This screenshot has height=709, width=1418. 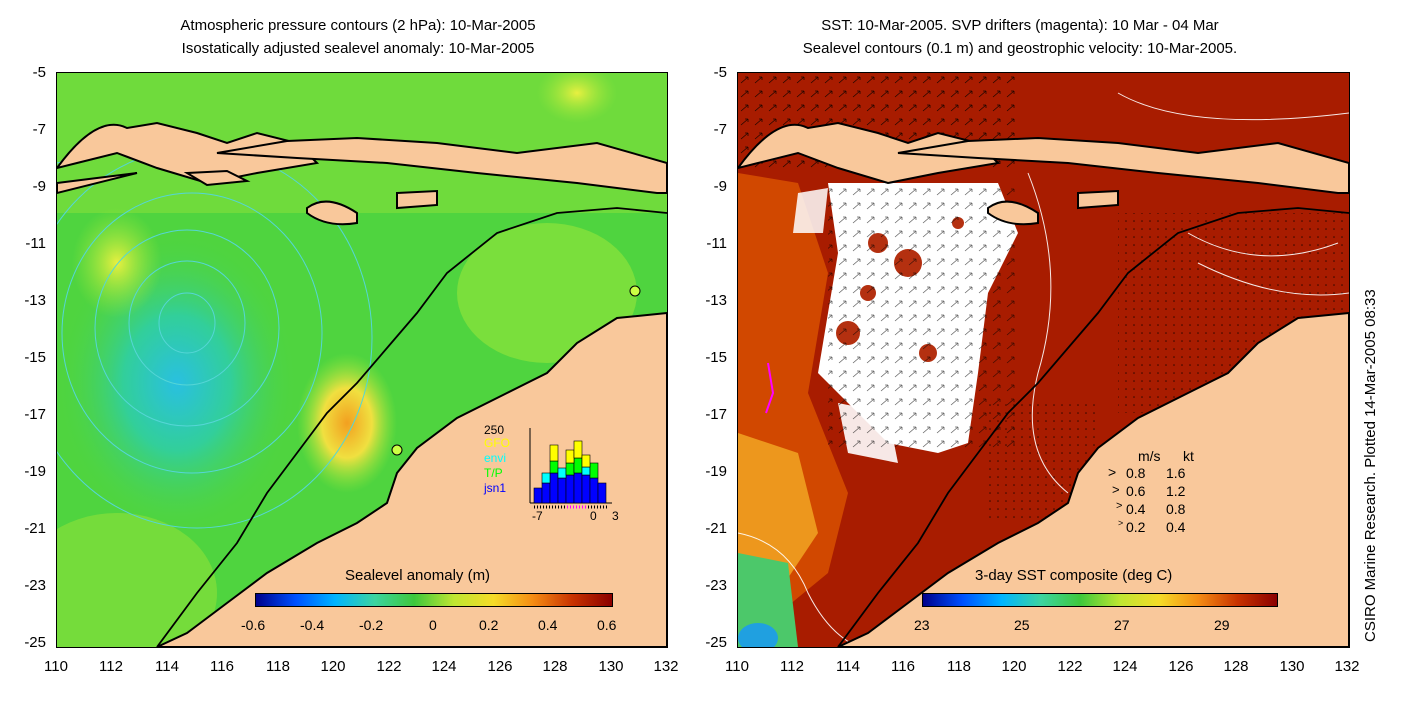 I want to click on inset-legend-jsn1: jsn1, so click(x=495, y=488).